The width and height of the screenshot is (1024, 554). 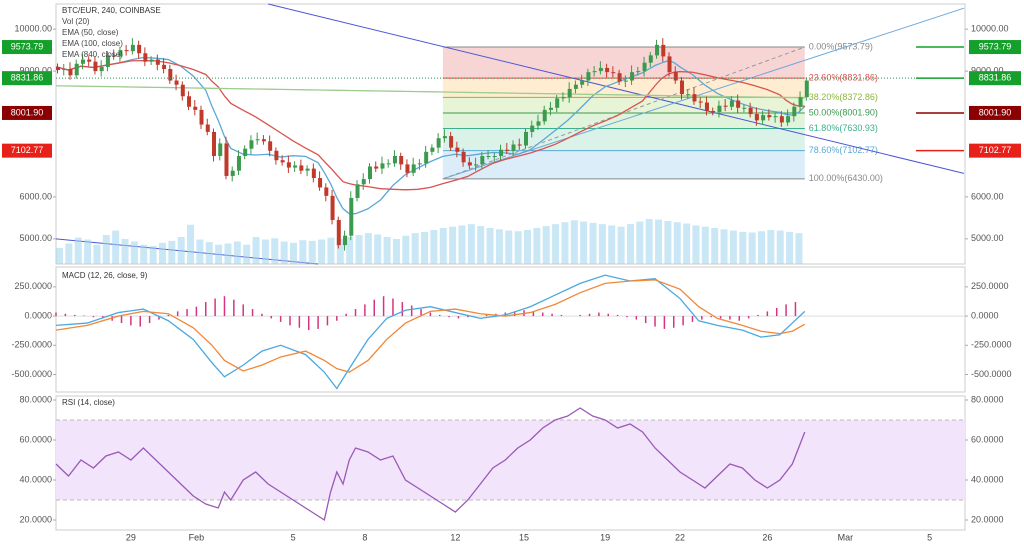 What do you see at coordinates (987, 196) in the screenshot?
I see `price-y-tick-label-right: 6000.00` at bounding box center [987, 196].